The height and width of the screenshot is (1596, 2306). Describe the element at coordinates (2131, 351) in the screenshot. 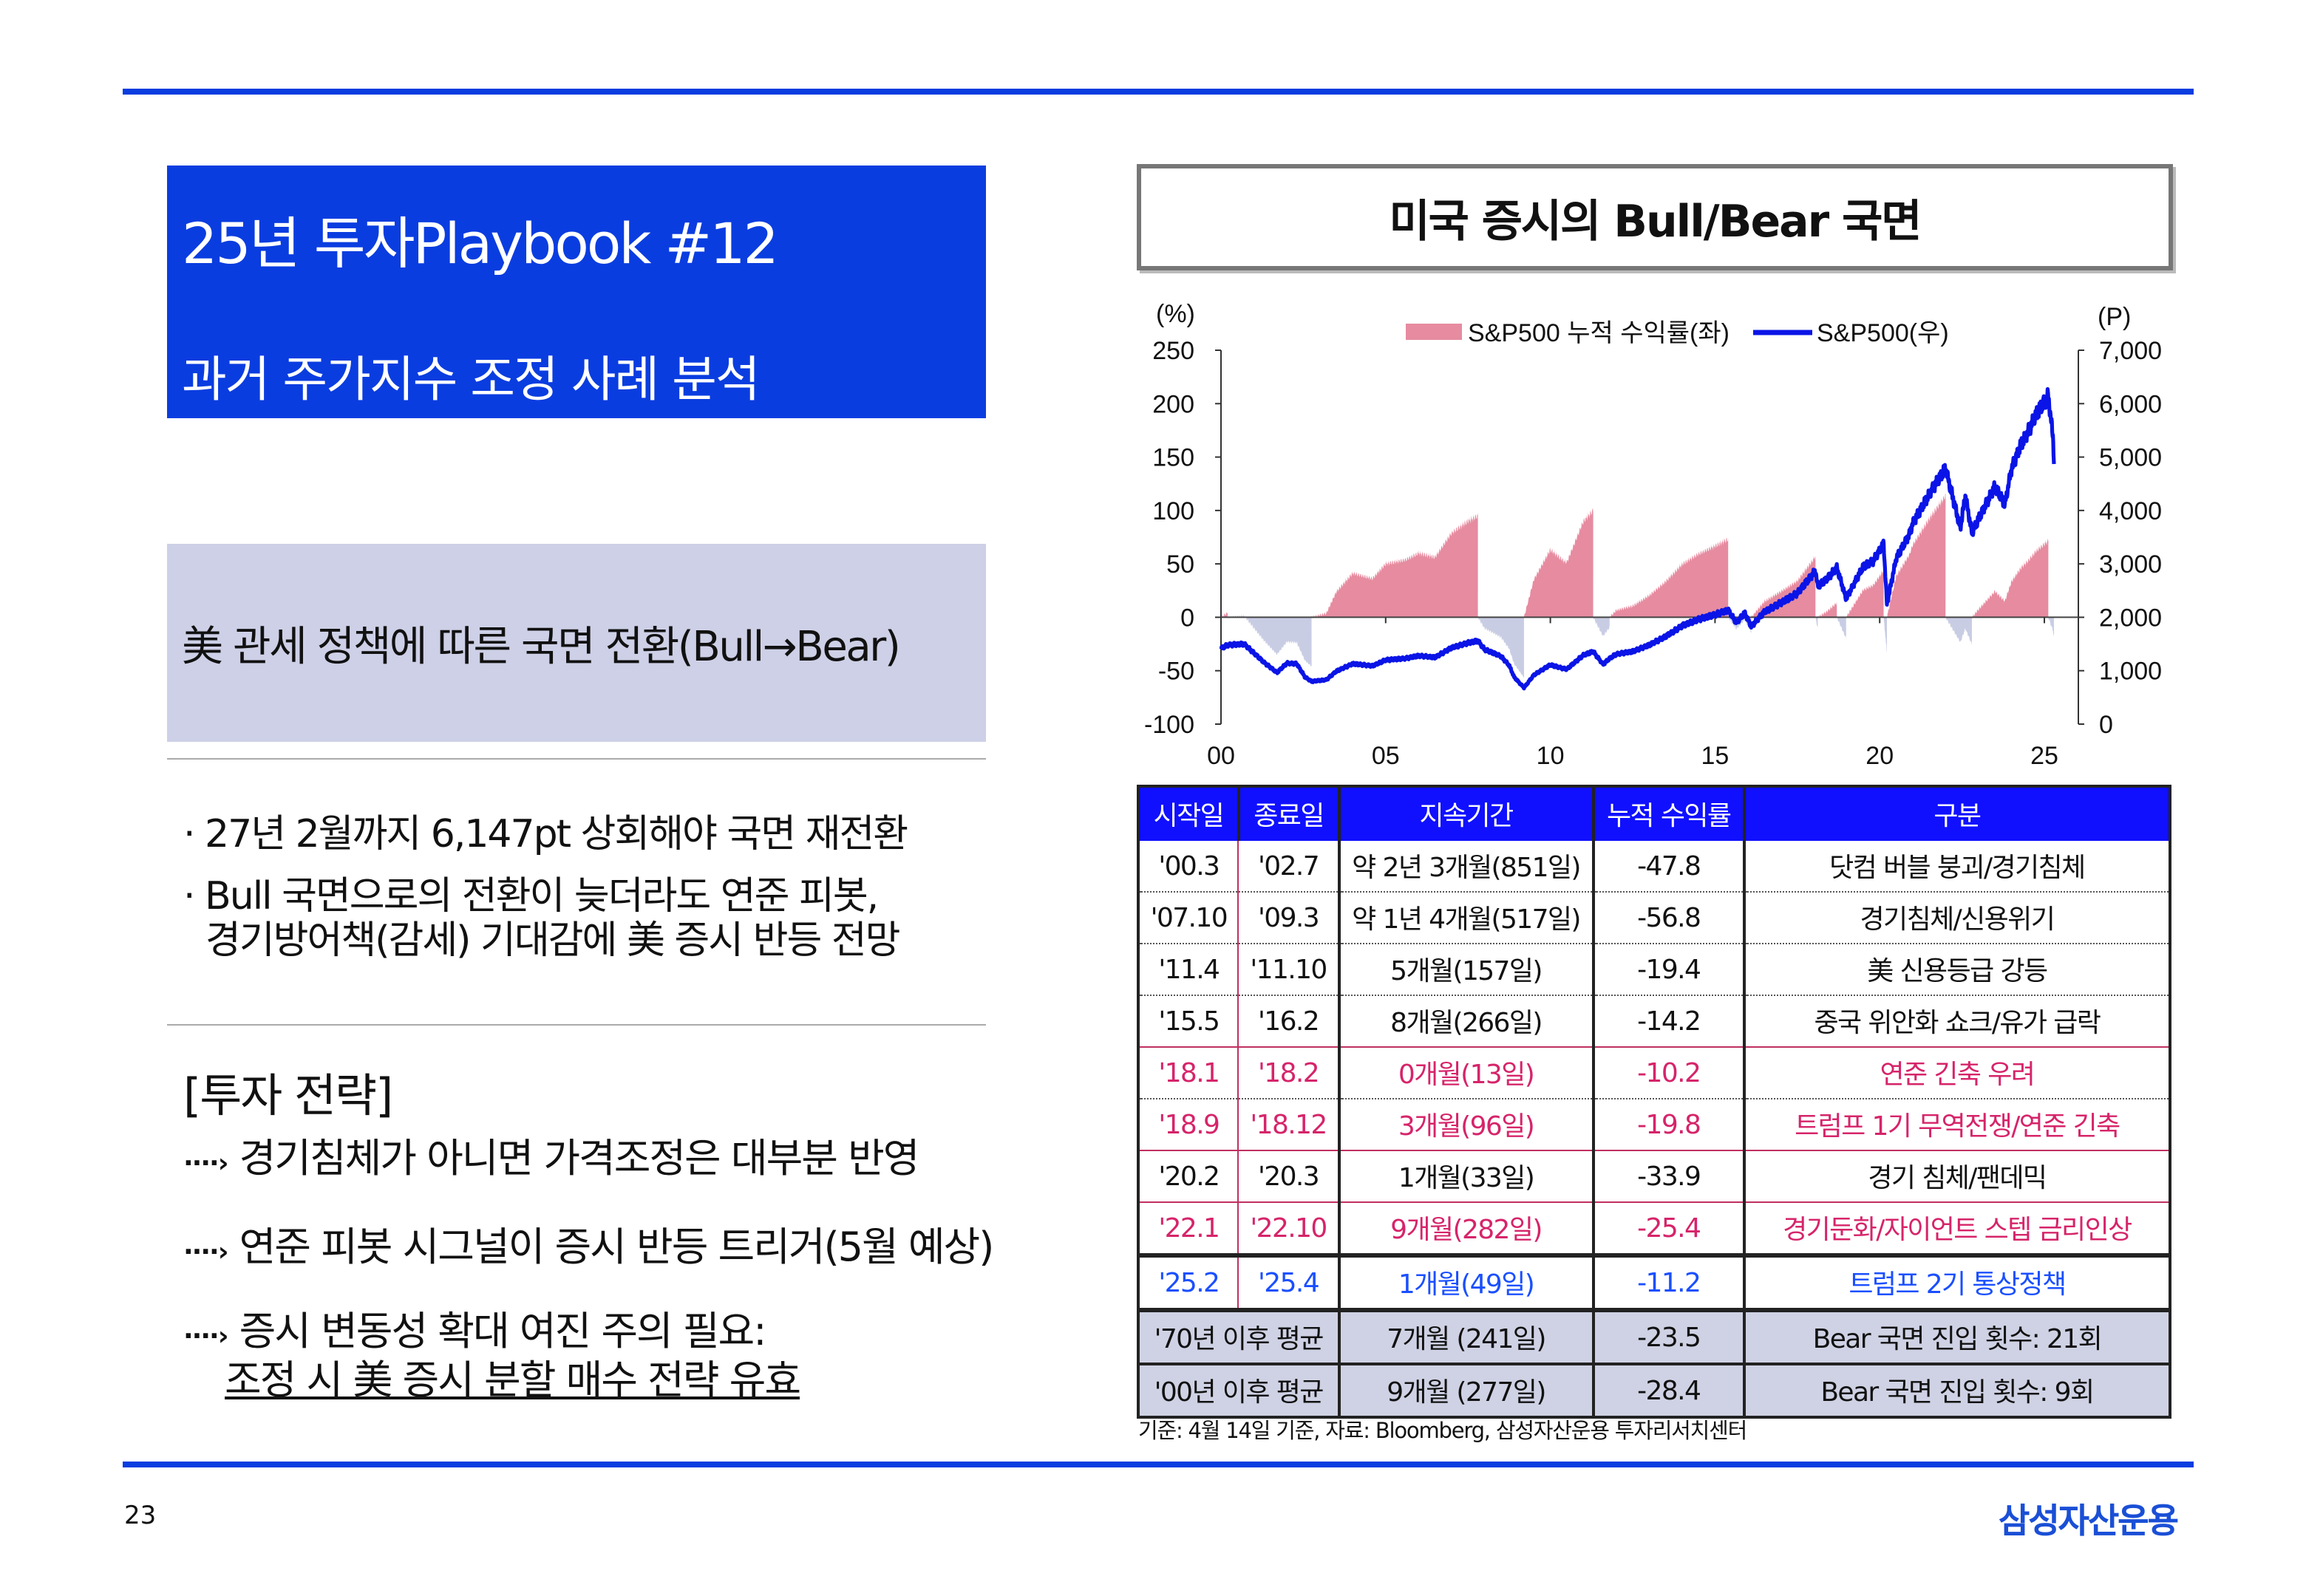

I see `right-tick-label: 7,000` at that location.